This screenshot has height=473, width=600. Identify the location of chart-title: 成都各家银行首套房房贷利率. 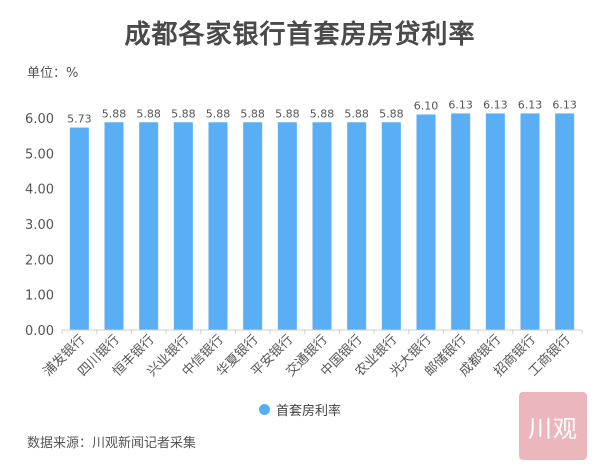
(300, 35).